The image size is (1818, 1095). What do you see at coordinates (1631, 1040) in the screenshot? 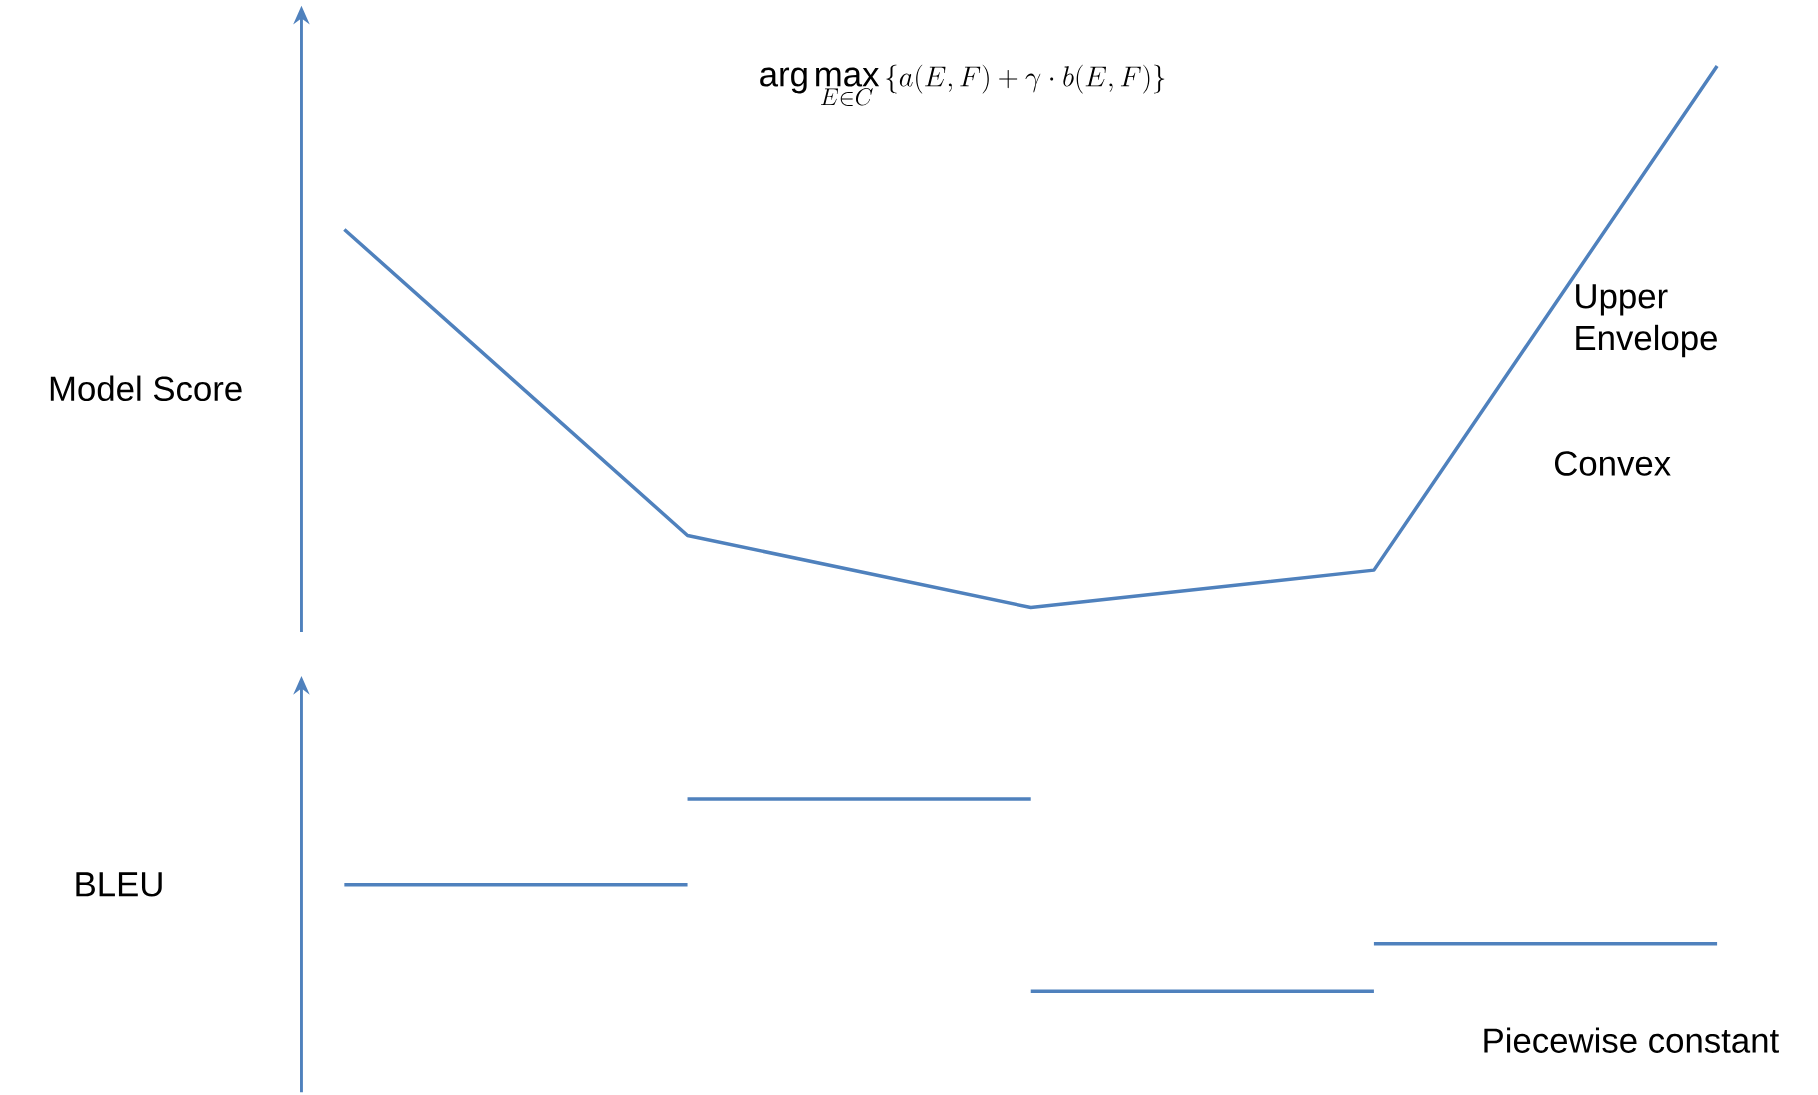
I see `text: Piecewise constant` at bounding box center [1631, 1040].